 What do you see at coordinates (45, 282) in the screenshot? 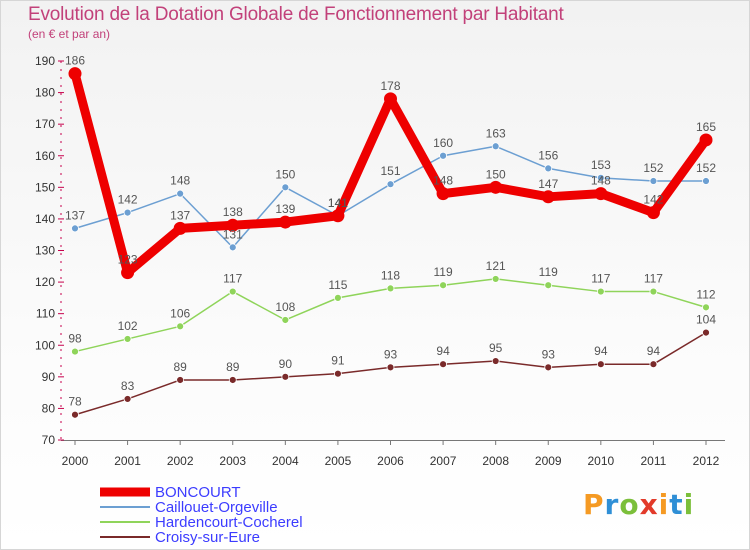
I see `y-tick-label: 120` at bounding box center [45, 282].